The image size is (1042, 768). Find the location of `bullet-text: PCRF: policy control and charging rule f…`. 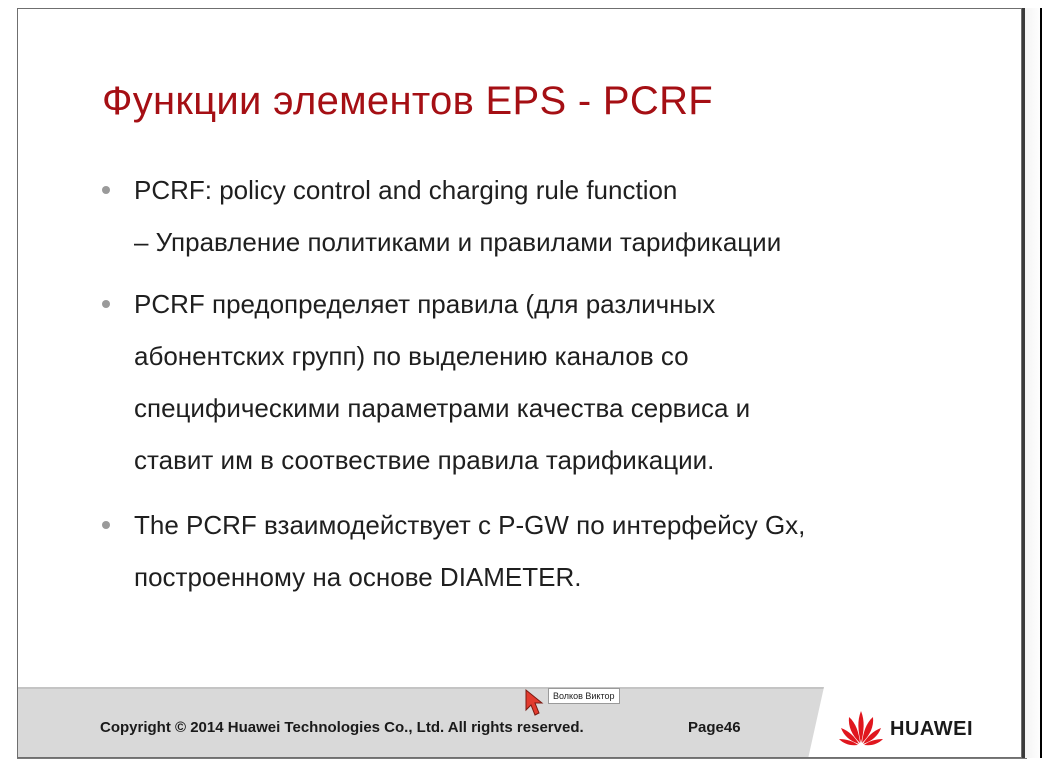

bullet-text: PCRF: policy control and charging rule f… is located at coordinates (544, 190).